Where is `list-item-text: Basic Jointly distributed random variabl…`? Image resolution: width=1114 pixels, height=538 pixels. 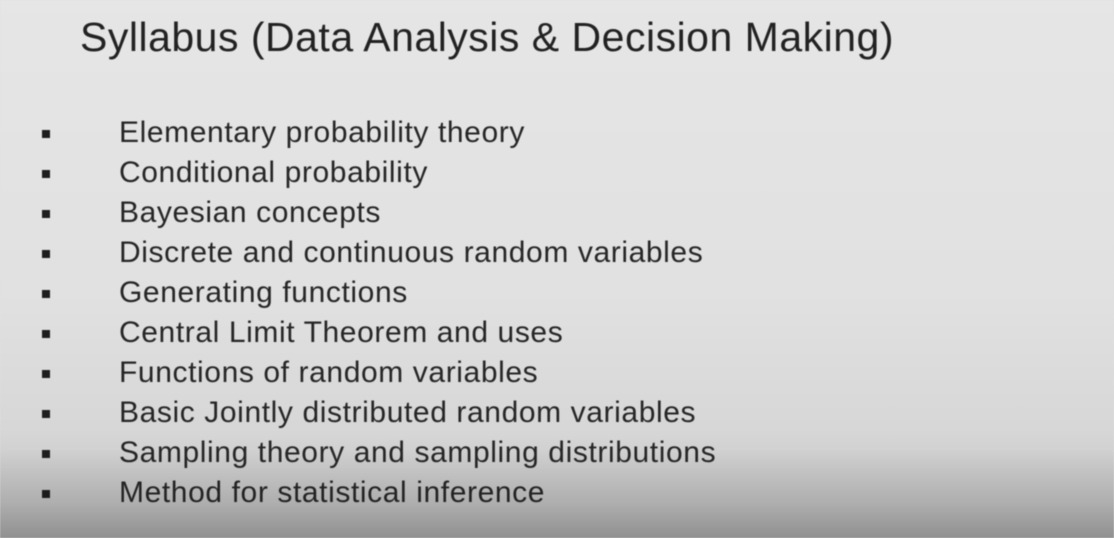
list-item-text: Basic Jointly distributed random variabl… is located at coordinates (408, 412).